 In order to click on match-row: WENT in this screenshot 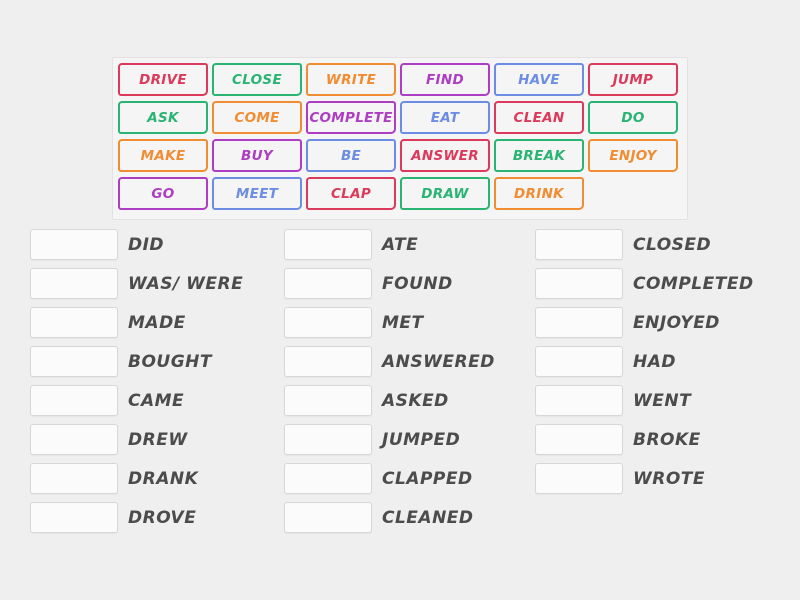, I will do `click(644, 400)`.